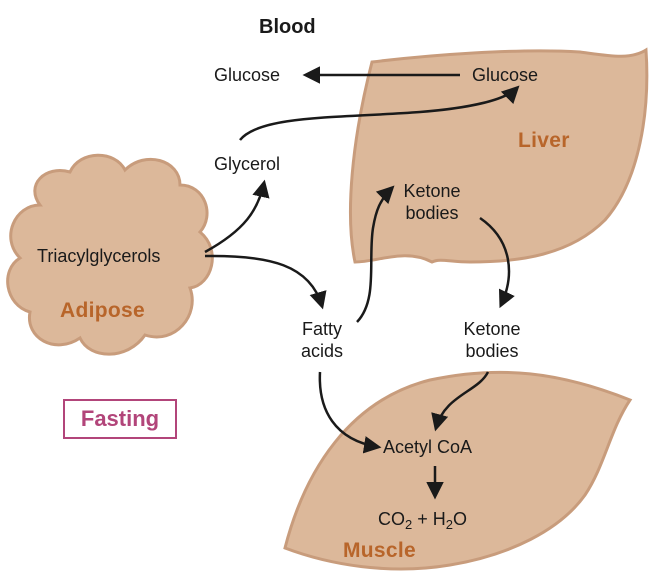 The width and height of the screenshot is (667, 587). What do you see at coordinates (237, 216) in the screenshot?
I see `arrow-triacylglycerols-to-glycerol` at bounding box center [237, 216].